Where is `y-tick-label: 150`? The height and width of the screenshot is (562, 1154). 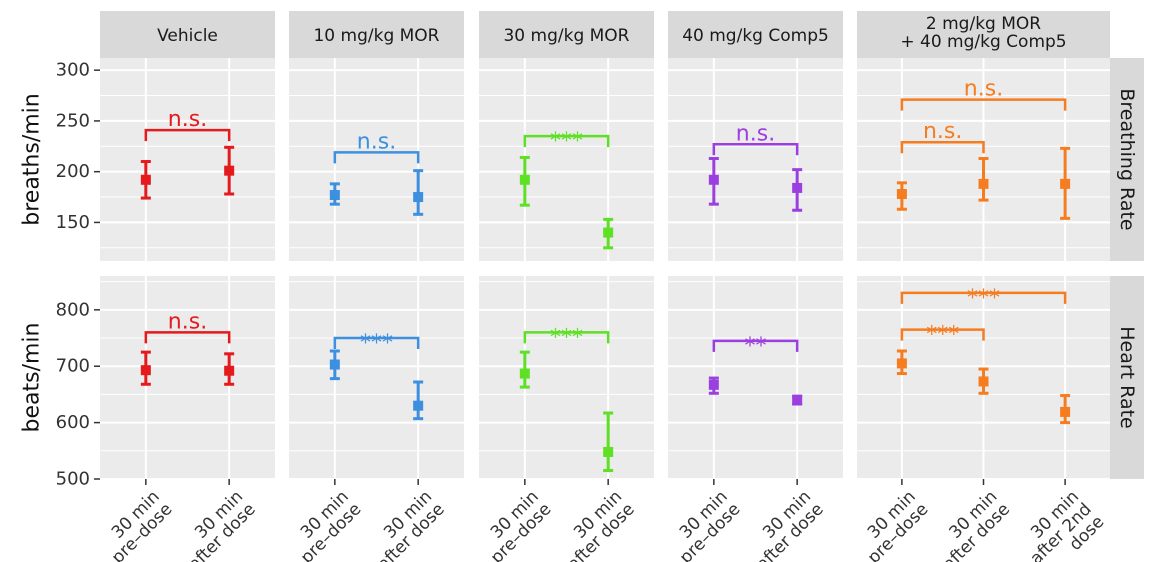
y-tick-label: 150 is located at coordinates (73, 222).